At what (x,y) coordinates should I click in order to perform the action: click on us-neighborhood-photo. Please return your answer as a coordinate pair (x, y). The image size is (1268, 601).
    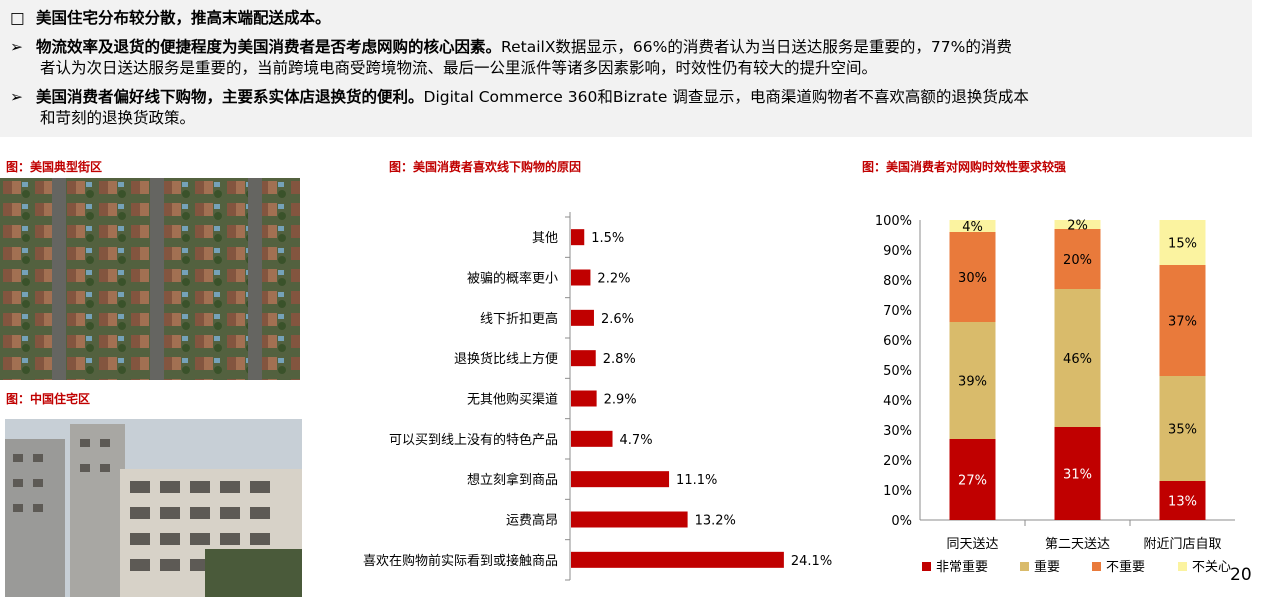
    Looking at the image, I should click on (150, 279).